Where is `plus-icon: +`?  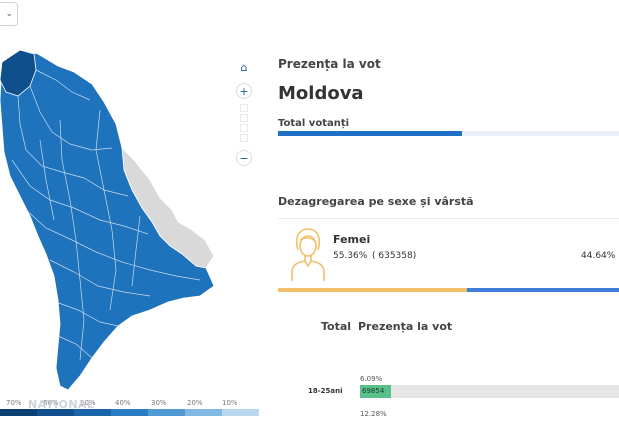
plus-icon: + is located at coordinates (244, 91).